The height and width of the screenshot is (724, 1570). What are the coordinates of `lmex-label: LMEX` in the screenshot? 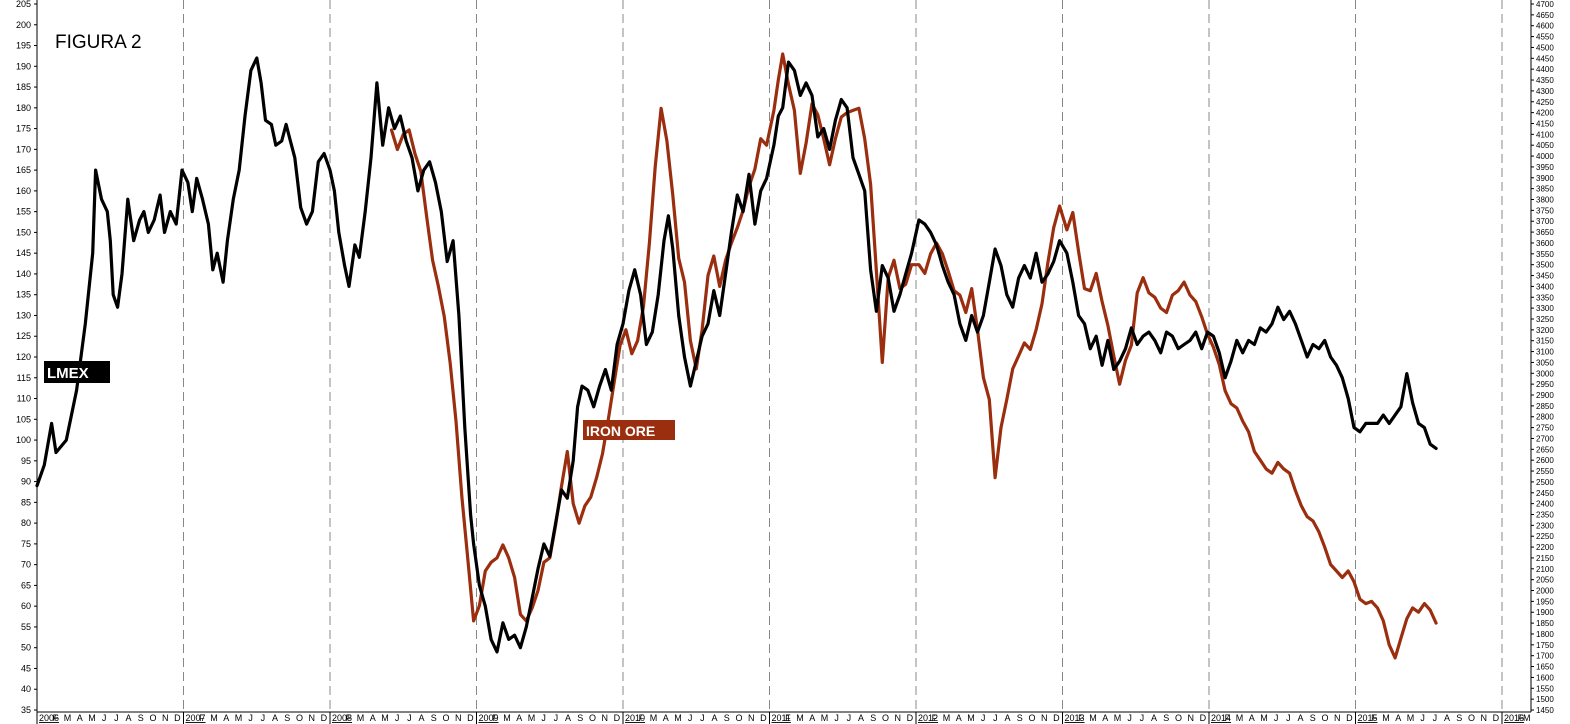 It's located at (77, 372).